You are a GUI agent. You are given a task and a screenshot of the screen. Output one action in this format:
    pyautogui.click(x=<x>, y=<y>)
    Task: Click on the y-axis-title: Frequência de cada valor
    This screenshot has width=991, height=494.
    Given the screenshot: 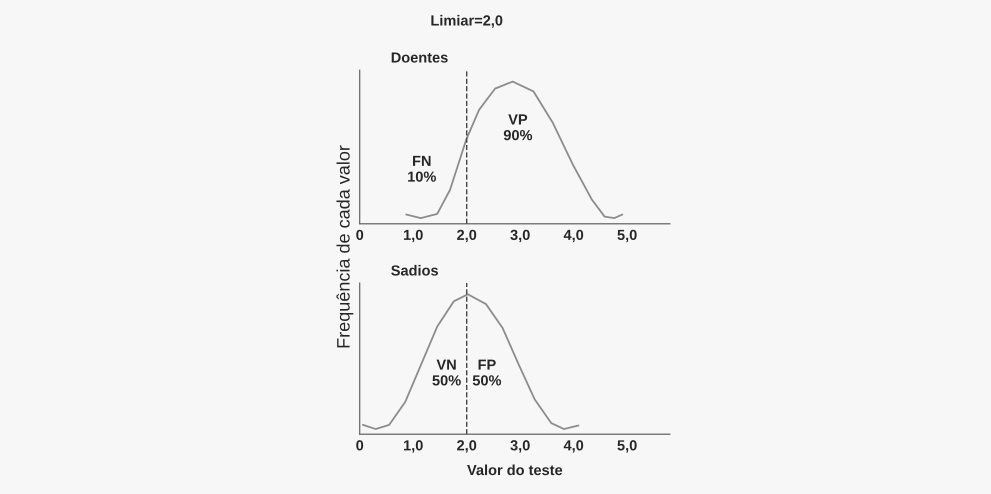 What is the action you would take?
    pyautogui.click(x=345, y=246)
    